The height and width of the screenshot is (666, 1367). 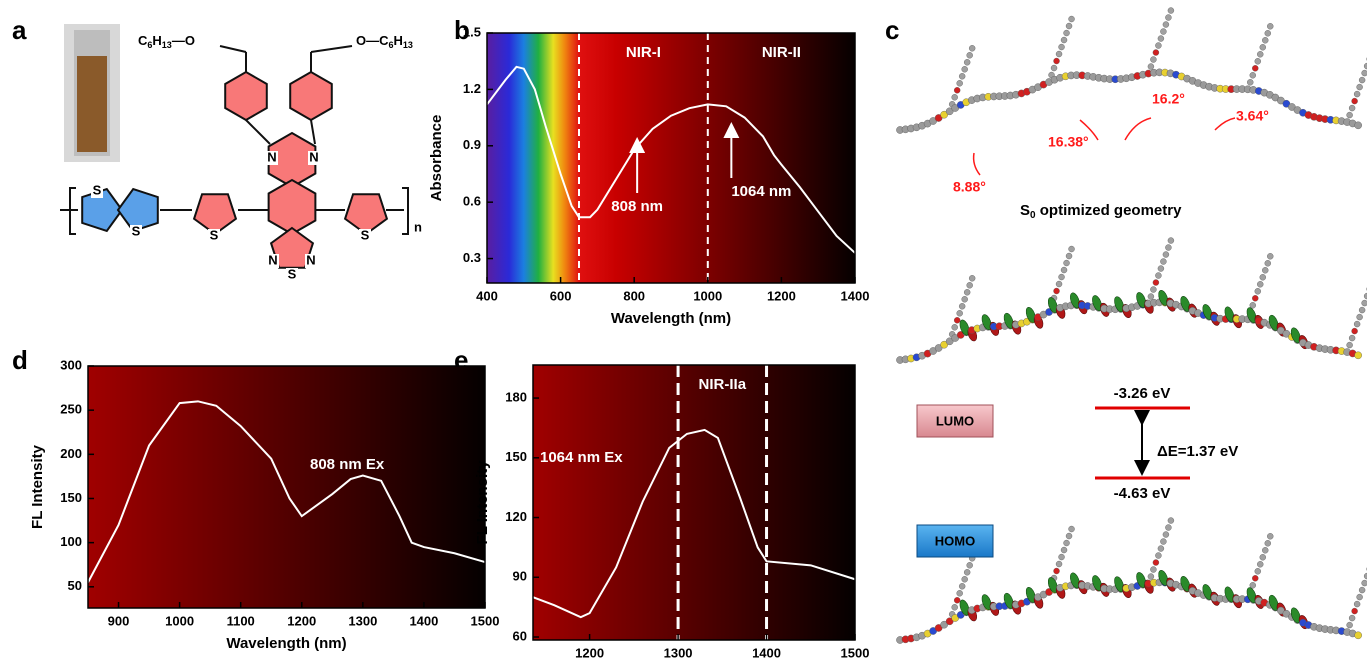 I want to click on x-tick-label: 1300, so click(x=678, y=652).